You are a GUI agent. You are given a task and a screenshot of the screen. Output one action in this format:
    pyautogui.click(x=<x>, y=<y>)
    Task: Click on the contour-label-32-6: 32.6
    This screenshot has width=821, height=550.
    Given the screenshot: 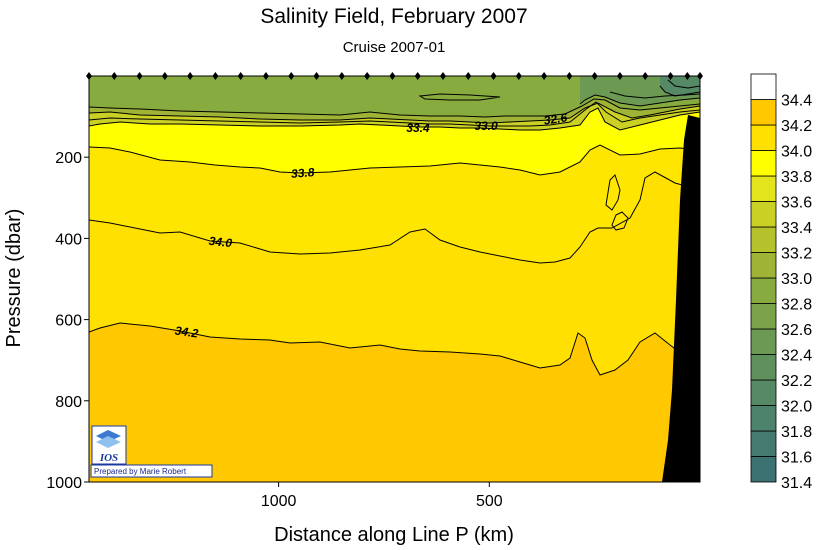 What is the action you would take?
    pyautogui.click(x=555, y=118)
    